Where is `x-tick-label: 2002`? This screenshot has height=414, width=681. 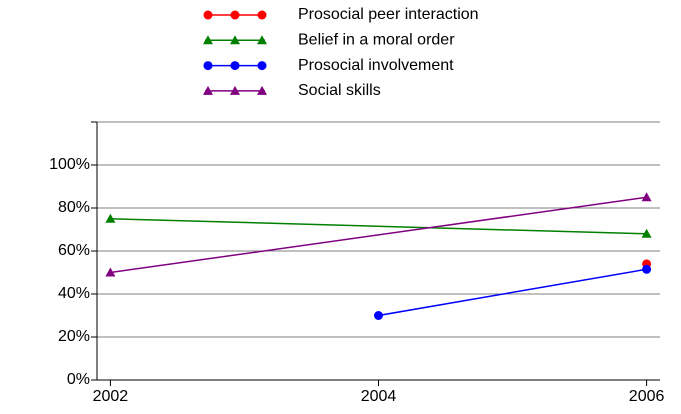
x-tick-label: 2002 is located at coordinates (111, 396).